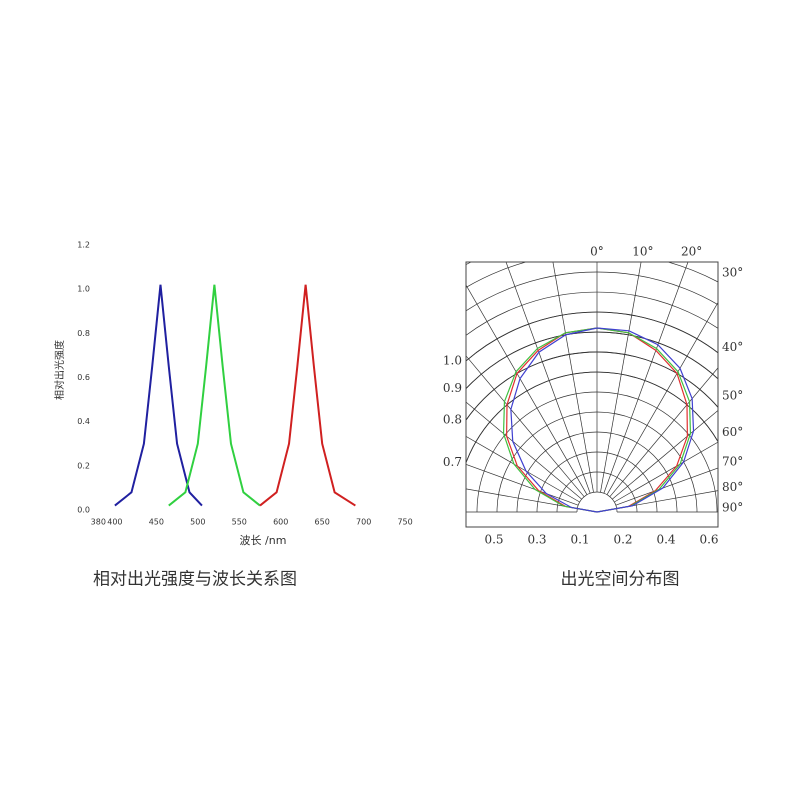  Describe the element at coordinates (239, 522) in the screenshot. I see `x-tick-label: 550` at that location.